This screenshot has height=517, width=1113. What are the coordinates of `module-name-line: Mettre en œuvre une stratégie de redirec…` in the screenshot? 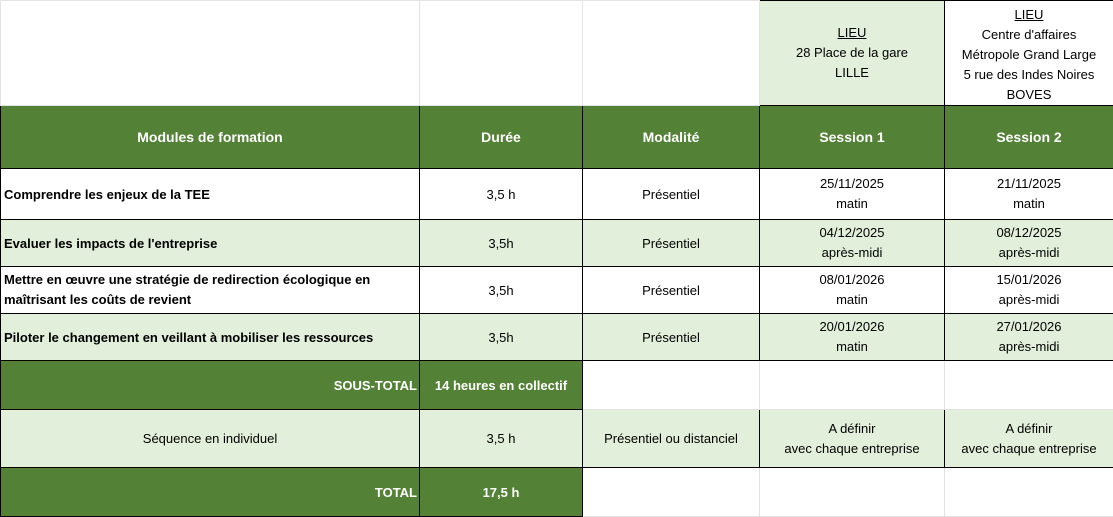 It's located at (187, 279).